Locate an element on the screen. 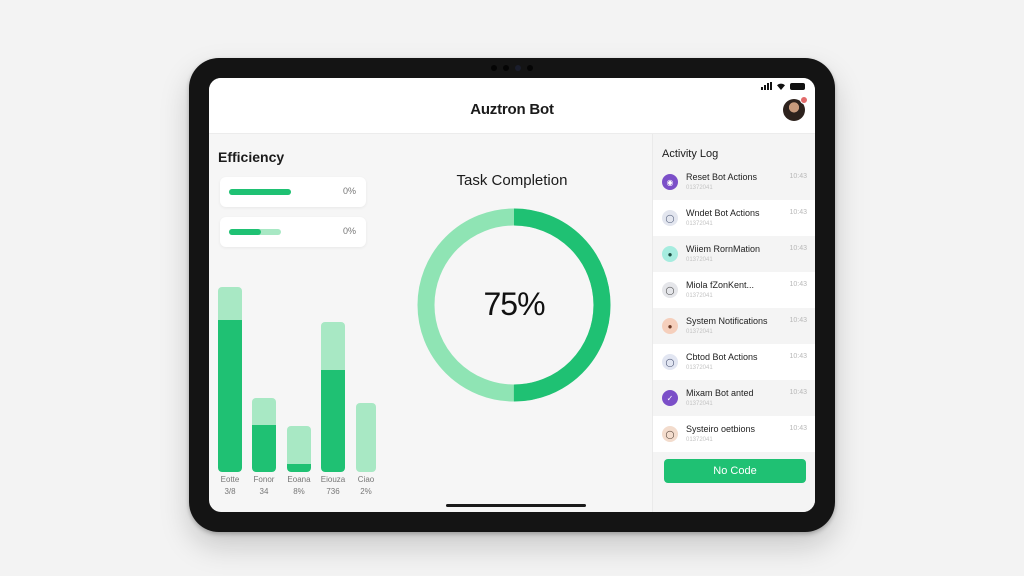 The image size is (1024, 576). bar-label: Ciao 2% is located at coordinates (366, 485).